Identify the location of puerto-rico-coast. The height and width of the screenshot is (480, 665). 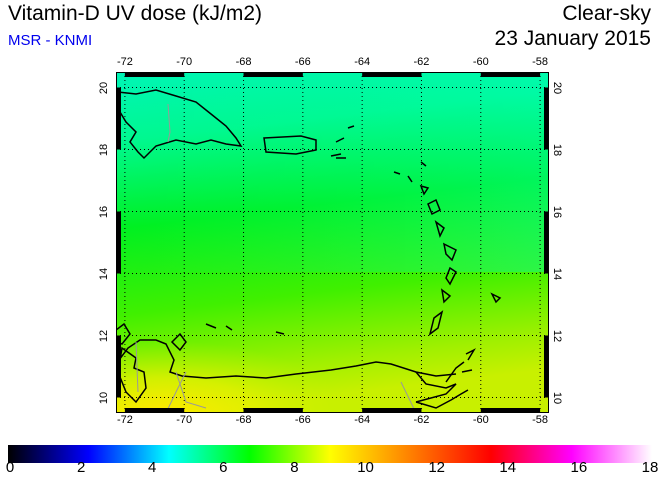
(290, 145).